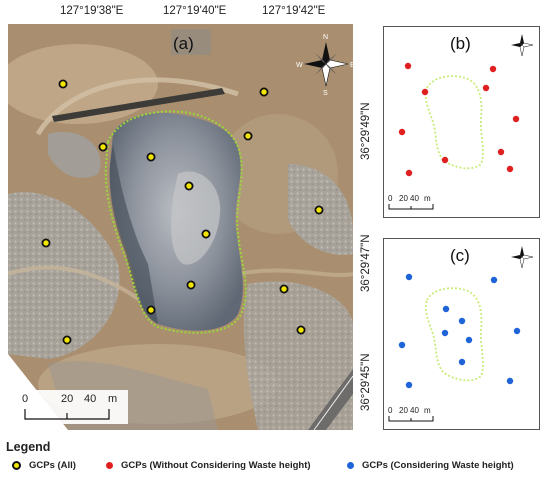 The height and width of the screenshot is (481, 550). I want to click on panel-label-box, so click(191, 42).